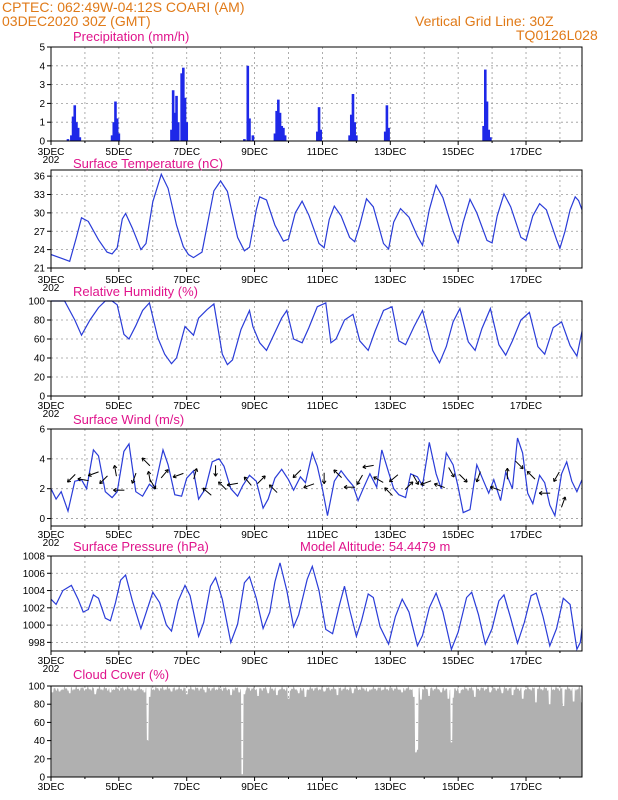 The width and height of the screenshot is (618, 800). I want to click on rh-xtick-label: 3DEC, so click(51, 406).